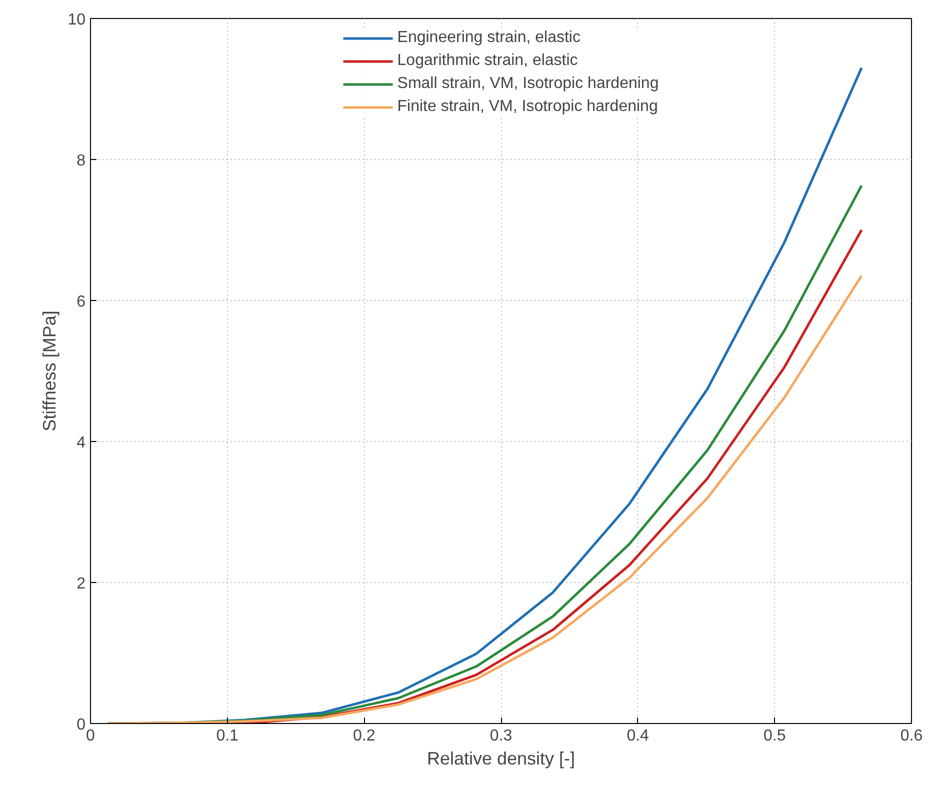 This screenshot has width=936, height=803. I want to click on x-tick-label: 0.2, so click(364, 736).